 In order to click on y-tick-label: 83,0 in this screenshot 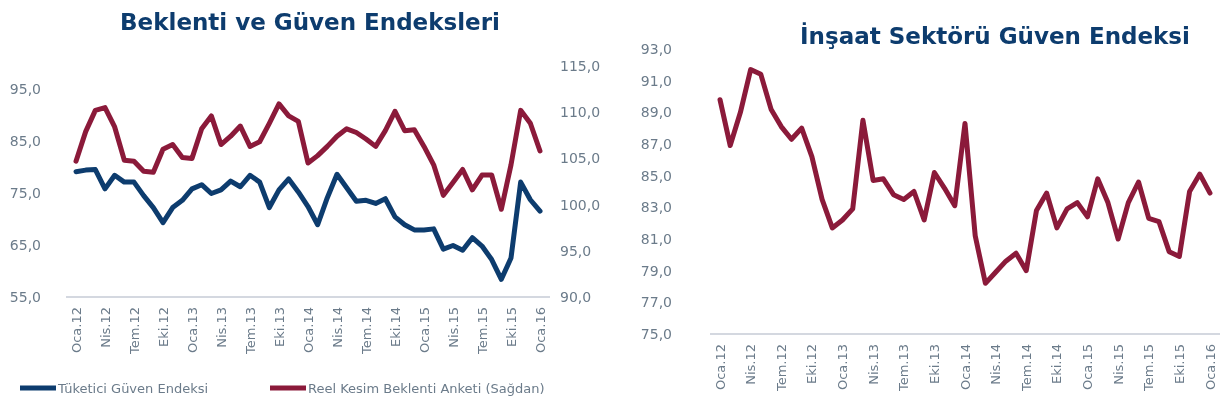, I will do `click(656, 207)`.